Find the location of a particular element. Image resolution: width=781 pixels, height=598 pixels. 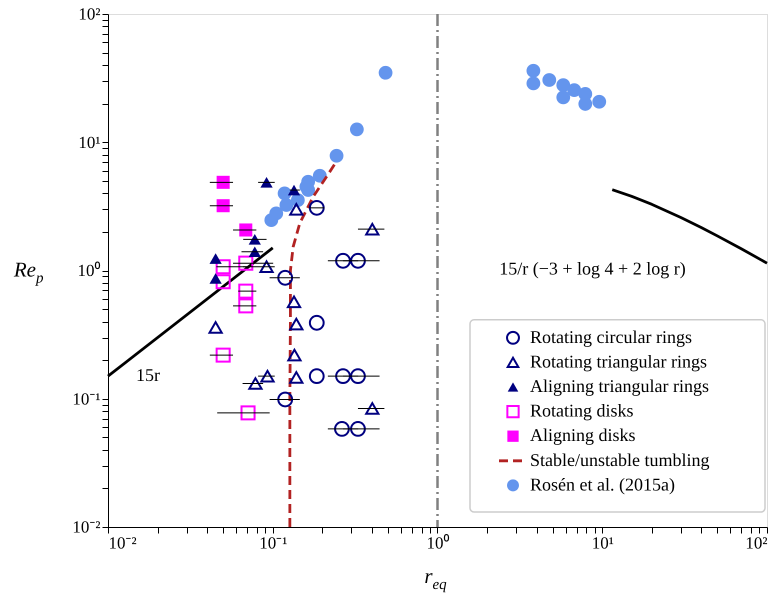

y-tick-label: 10⁰ is located at coordinates (89, 270).